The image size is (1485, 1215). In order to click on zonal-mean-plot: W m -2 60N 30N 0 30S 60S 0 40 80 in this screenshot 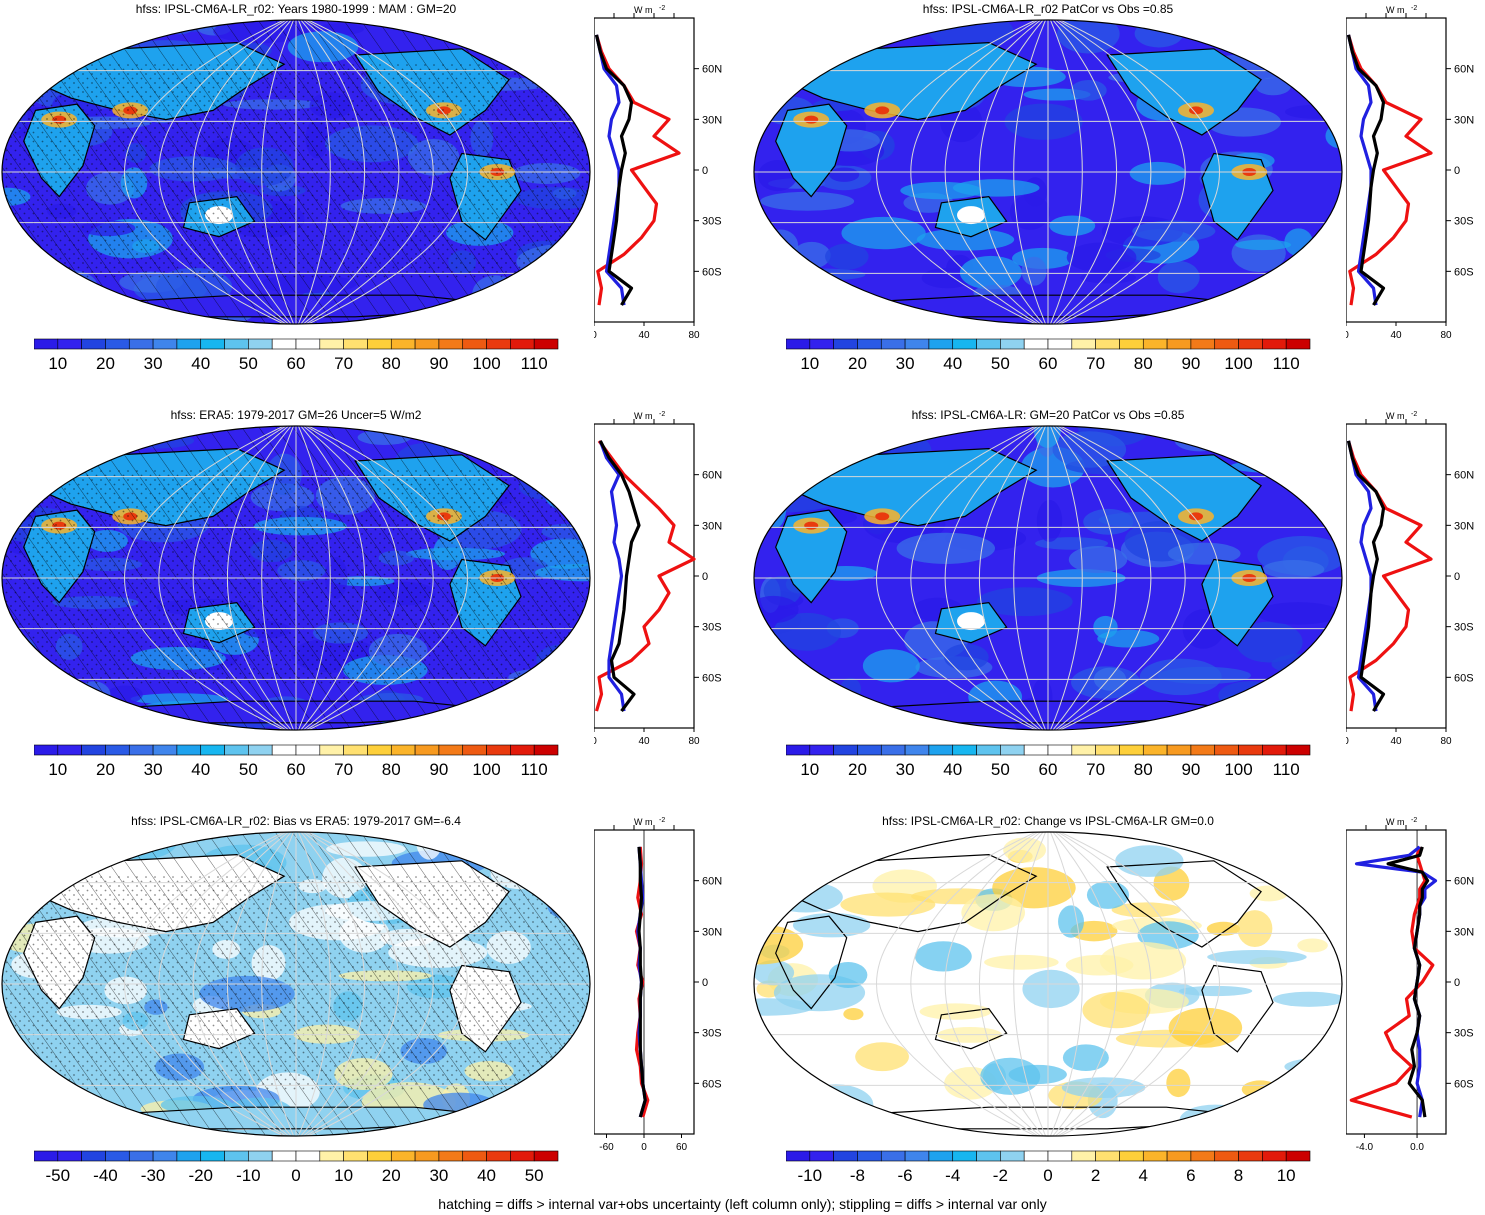, I will do `click(658, 577)`.